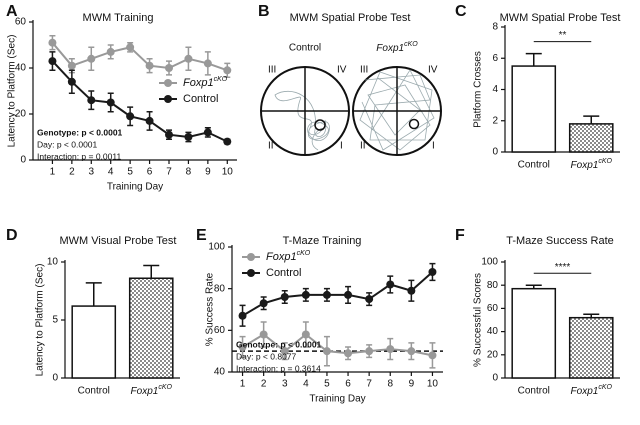  I want to click on platform, so click(320, 125).